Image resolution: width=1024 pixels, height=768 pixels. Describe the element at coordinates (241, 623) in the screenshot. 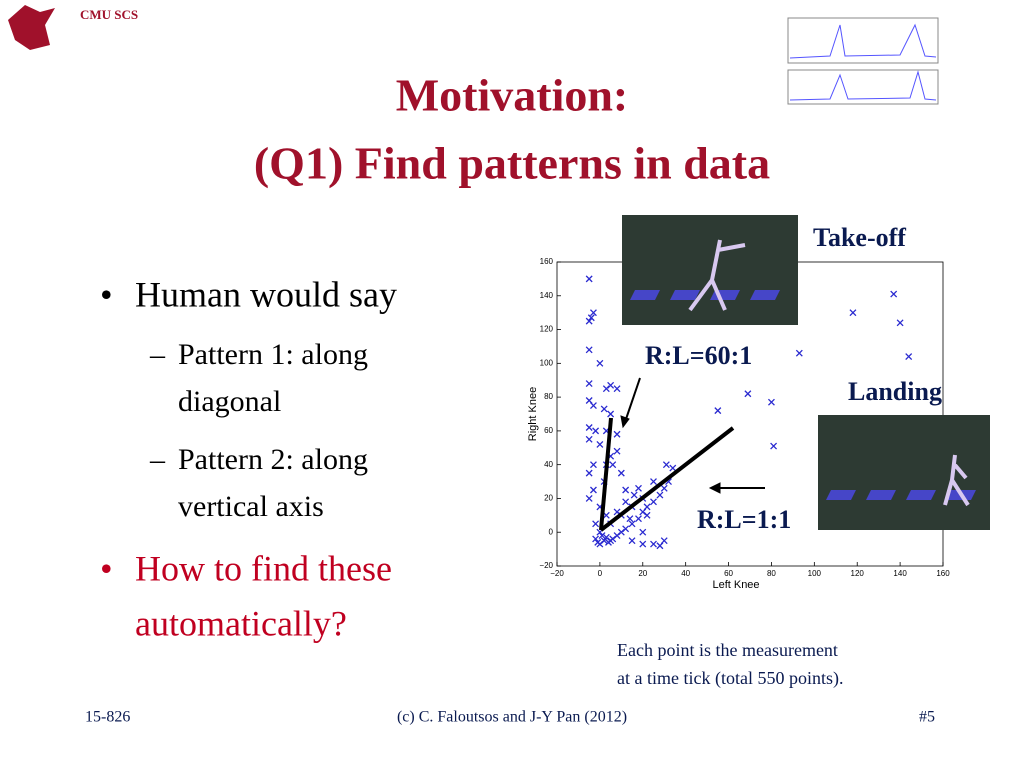

I see `bullet: automatically?` at that location.